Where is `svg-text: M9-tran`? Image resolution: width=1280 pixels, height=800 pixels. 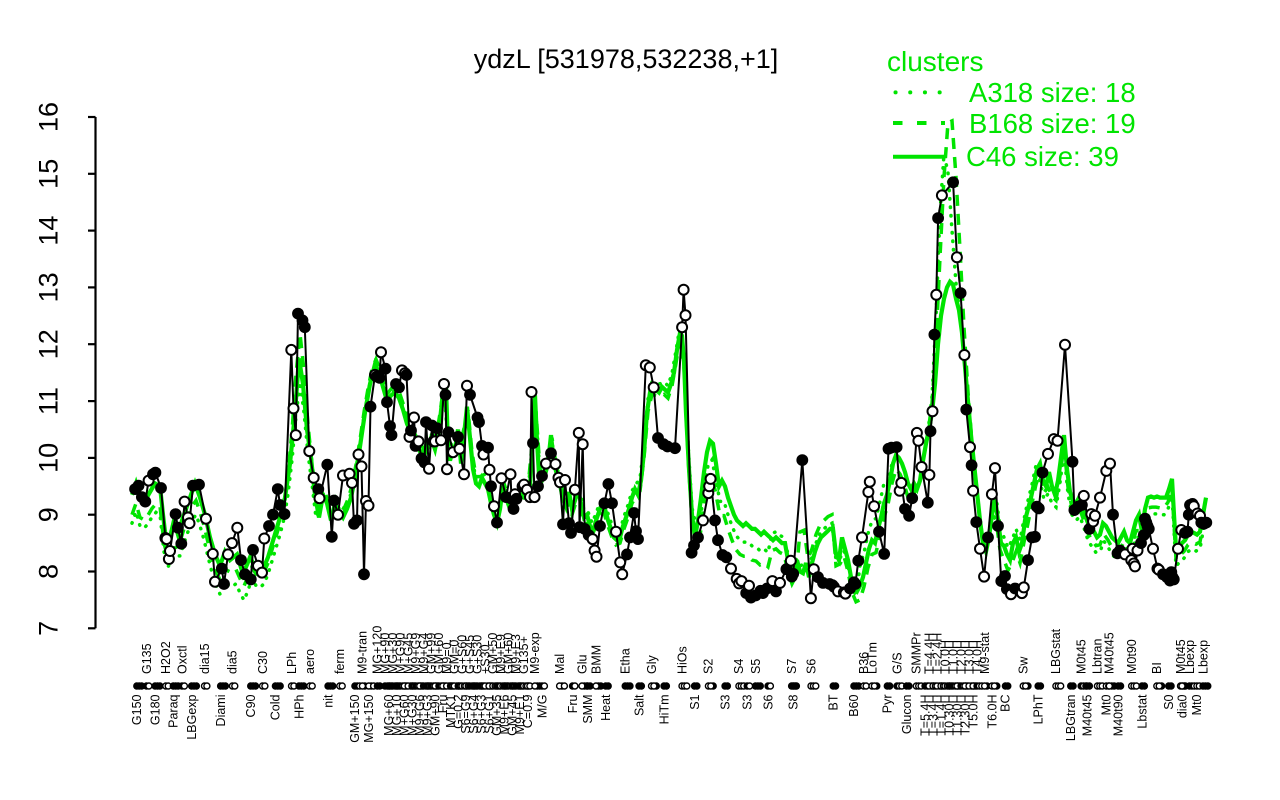
svg-text: M9-tran is located at coordinates (363, 652).